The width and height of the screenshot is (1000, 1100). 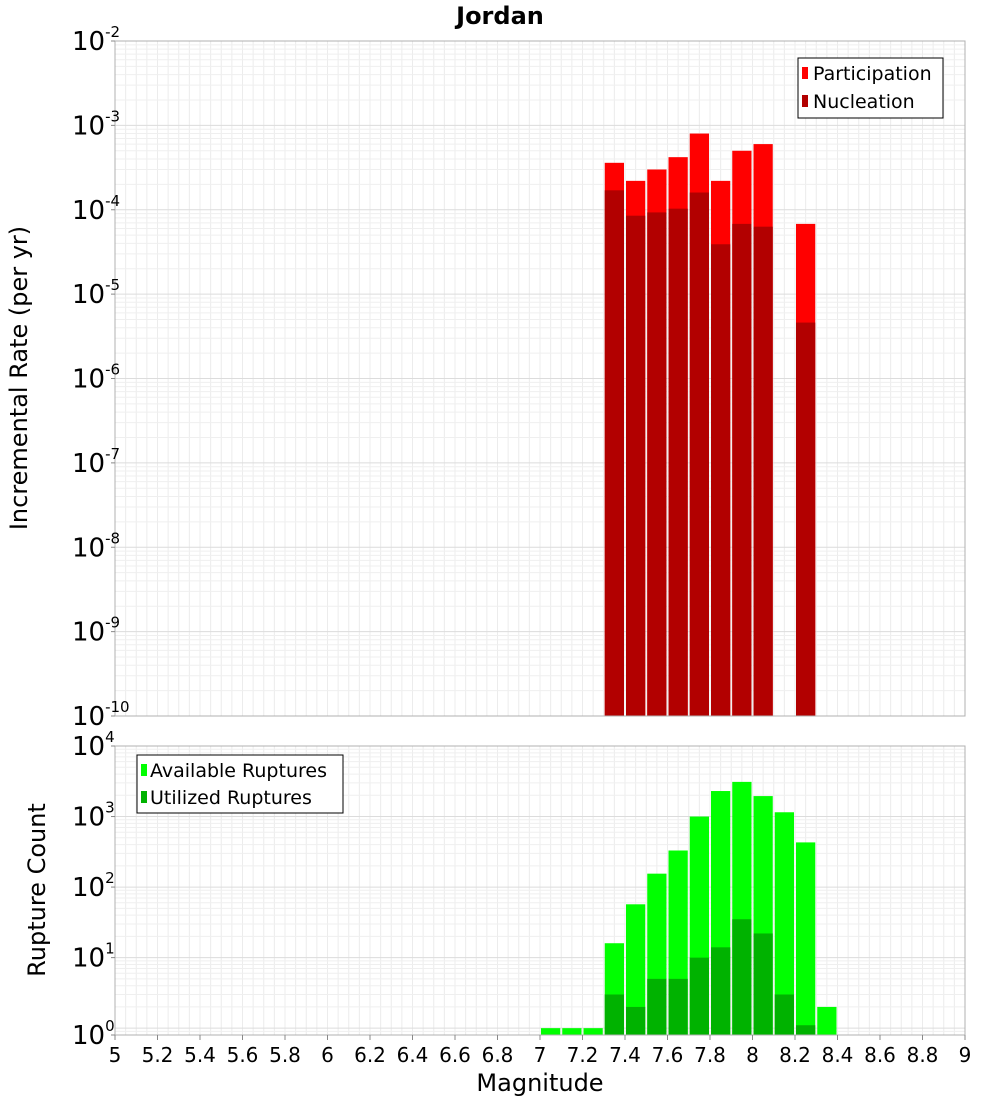 What do you see at coordinates (870, 88) in the screenshot?
I see `legend-rate: Participation Nucleation` at bounding box center [870, 88].